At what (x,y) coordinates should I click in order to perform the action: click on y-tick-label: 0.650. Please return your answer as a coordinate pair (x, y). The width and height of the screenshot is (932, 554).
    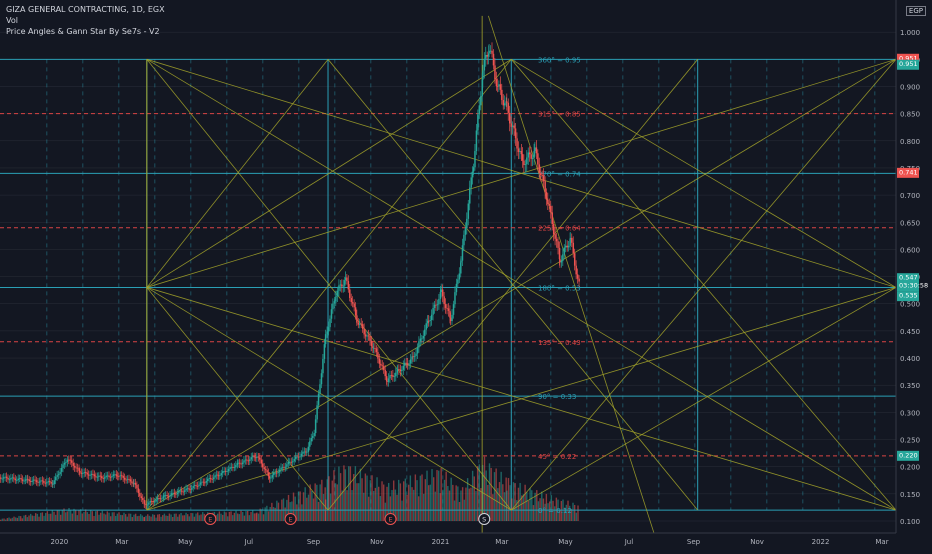
    Looking at the image, I should click on (910, 223).